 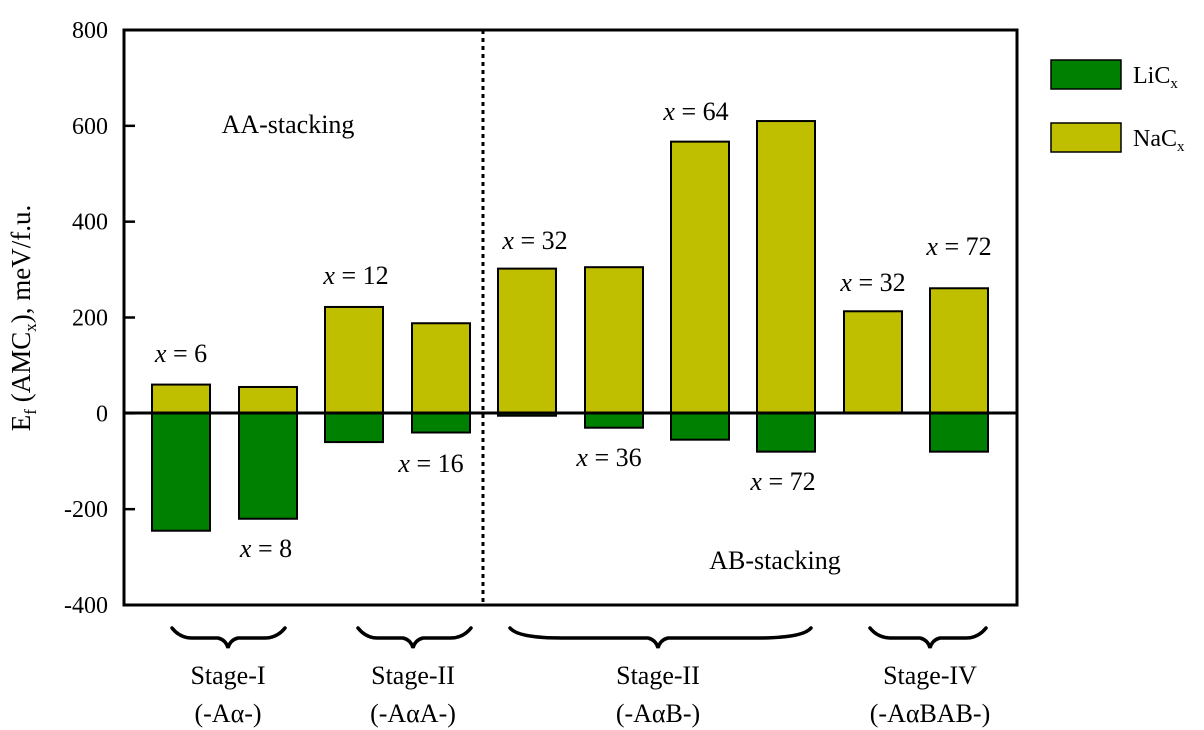 What do you see at coordinates (265, 548) in the screenshot?
I see `bar-annotation: x = 8` at bounding box center [265, 548].